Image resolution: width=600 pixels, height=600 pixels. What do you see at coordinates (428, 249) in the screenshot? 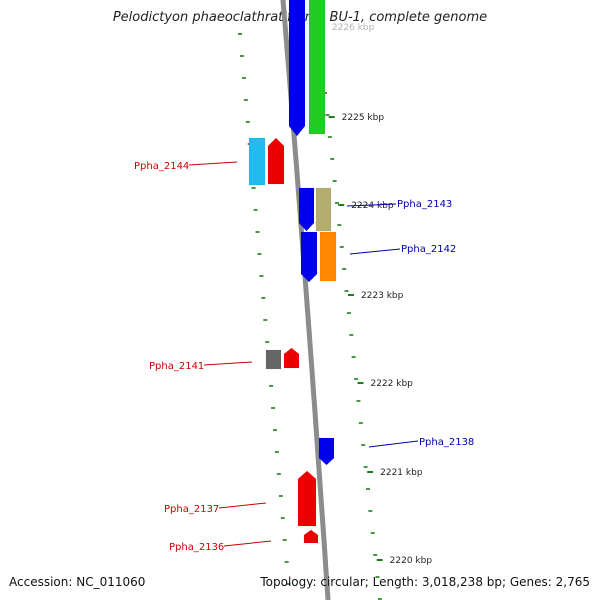
I see `gene-label: Ppha_2142` at bounding box center [428, 249].